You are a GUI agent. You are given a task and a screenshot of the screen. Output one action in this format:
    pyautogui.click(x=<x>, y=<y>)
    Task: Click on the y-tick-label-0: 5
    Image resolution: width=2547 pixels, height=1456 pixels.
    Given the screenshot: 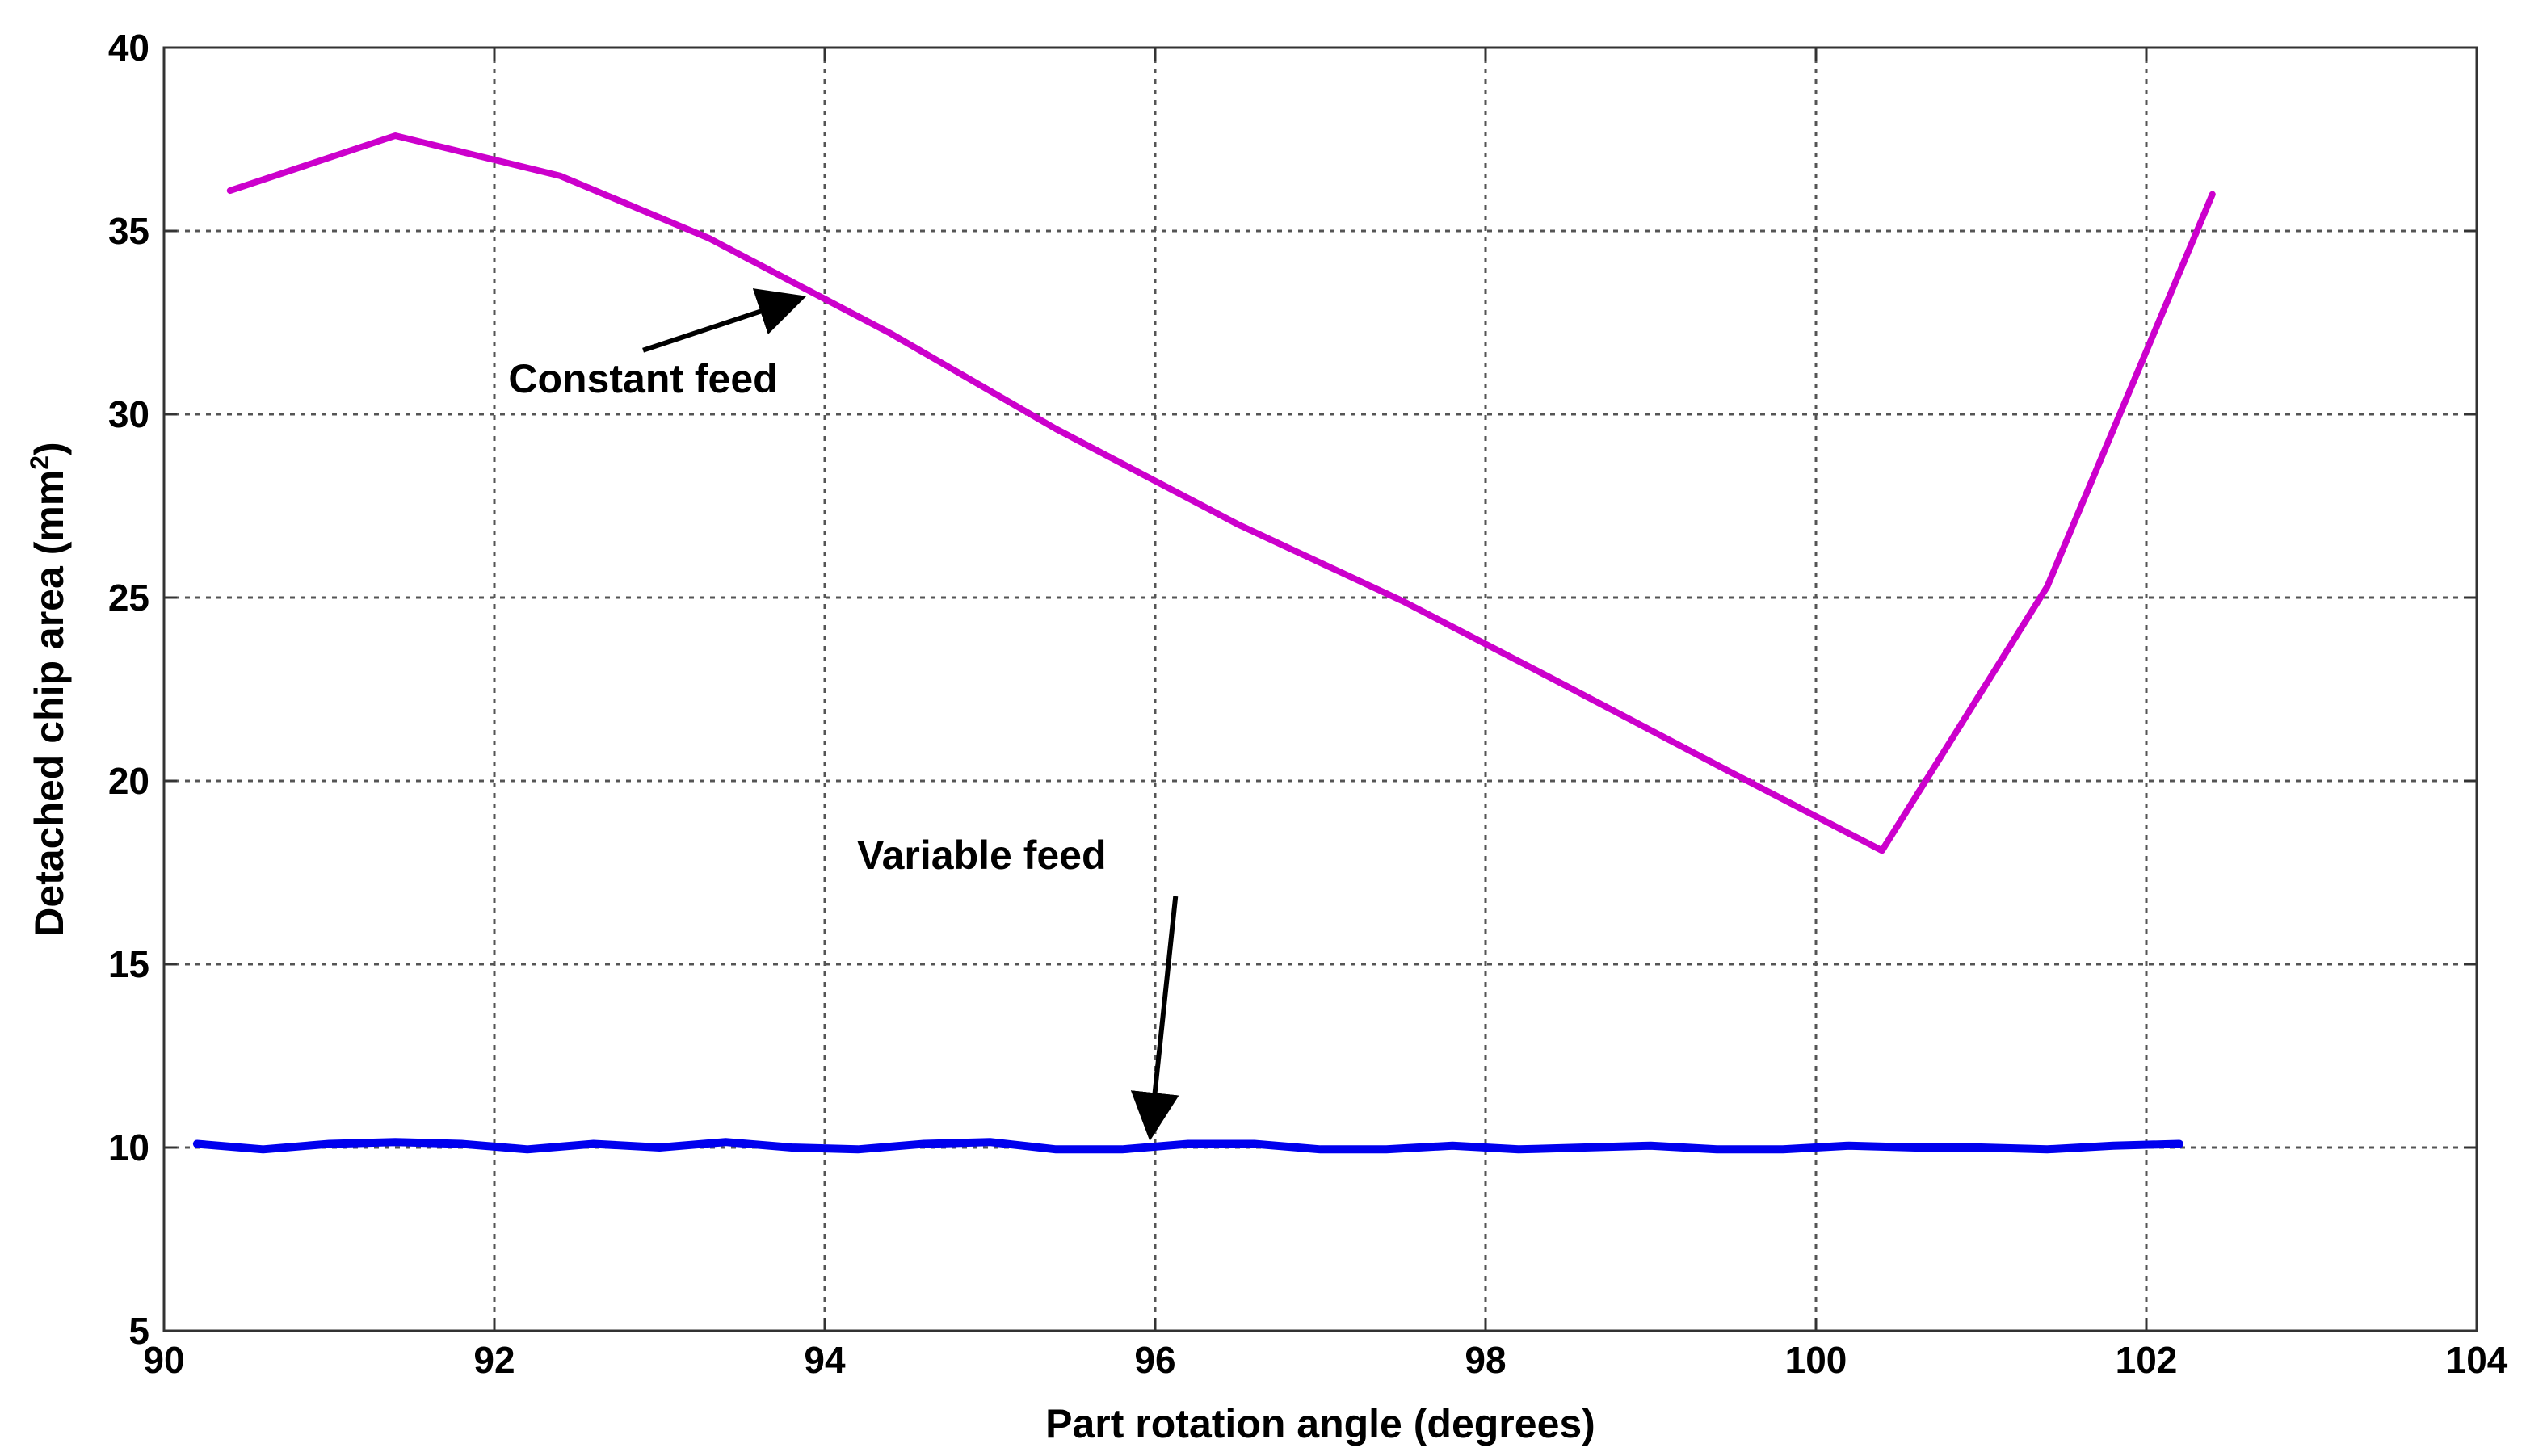 What is the action you would take?
    pyautogui.click(x=138, y=1331)
    